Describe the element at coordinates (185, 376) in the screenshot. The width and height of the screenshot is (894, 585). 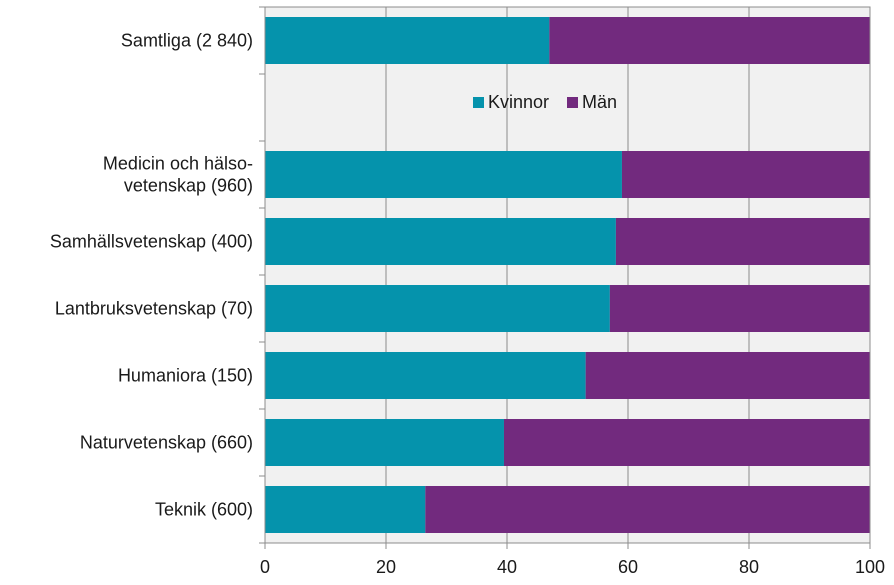
I see `y-tick-label: Humaniora (150)` at that location.